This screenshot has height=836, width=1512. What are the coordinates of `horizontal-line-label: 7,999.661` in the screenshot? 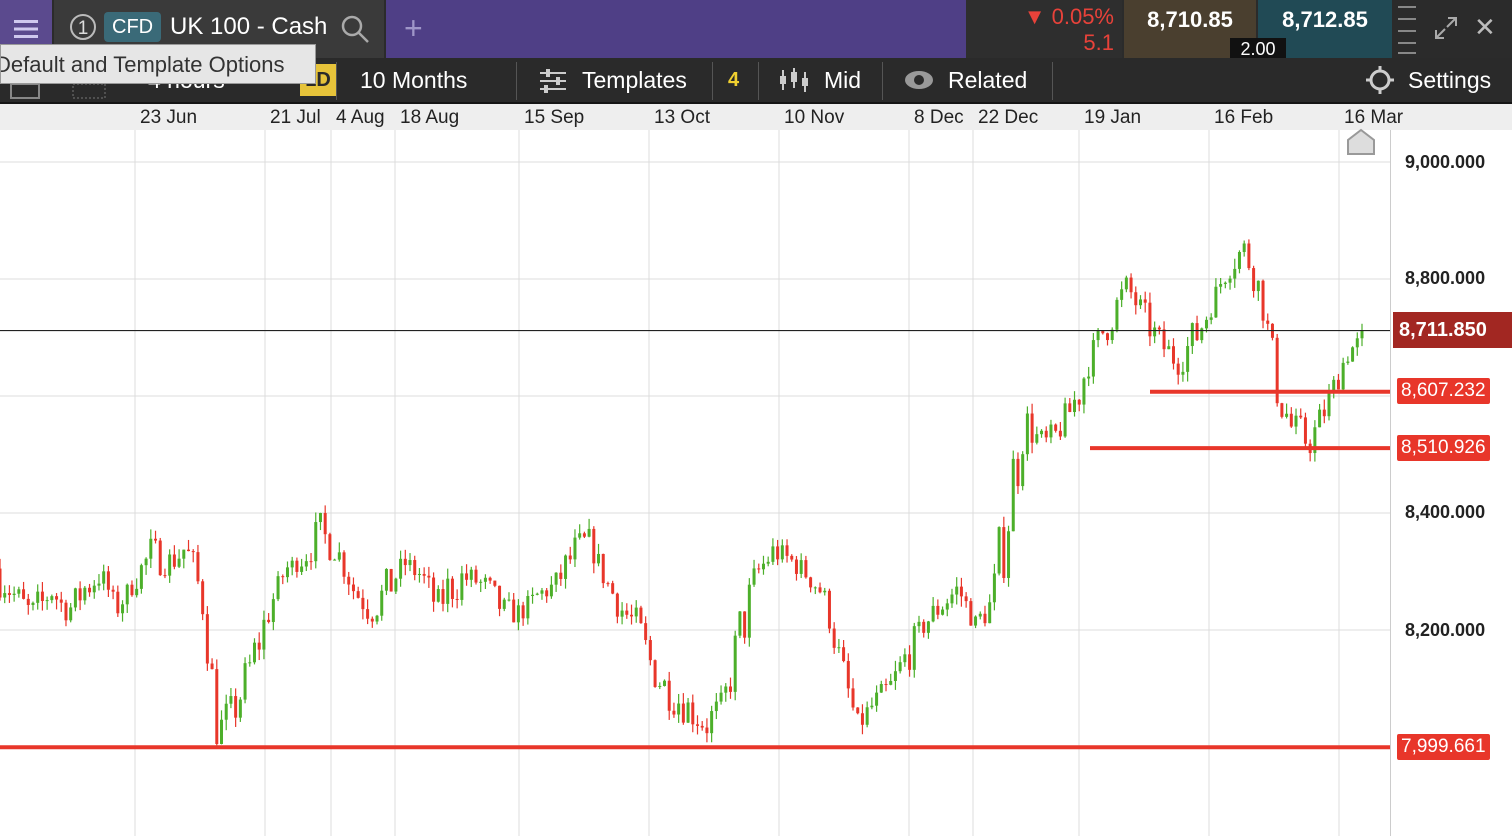 It's located at (1443, 747).